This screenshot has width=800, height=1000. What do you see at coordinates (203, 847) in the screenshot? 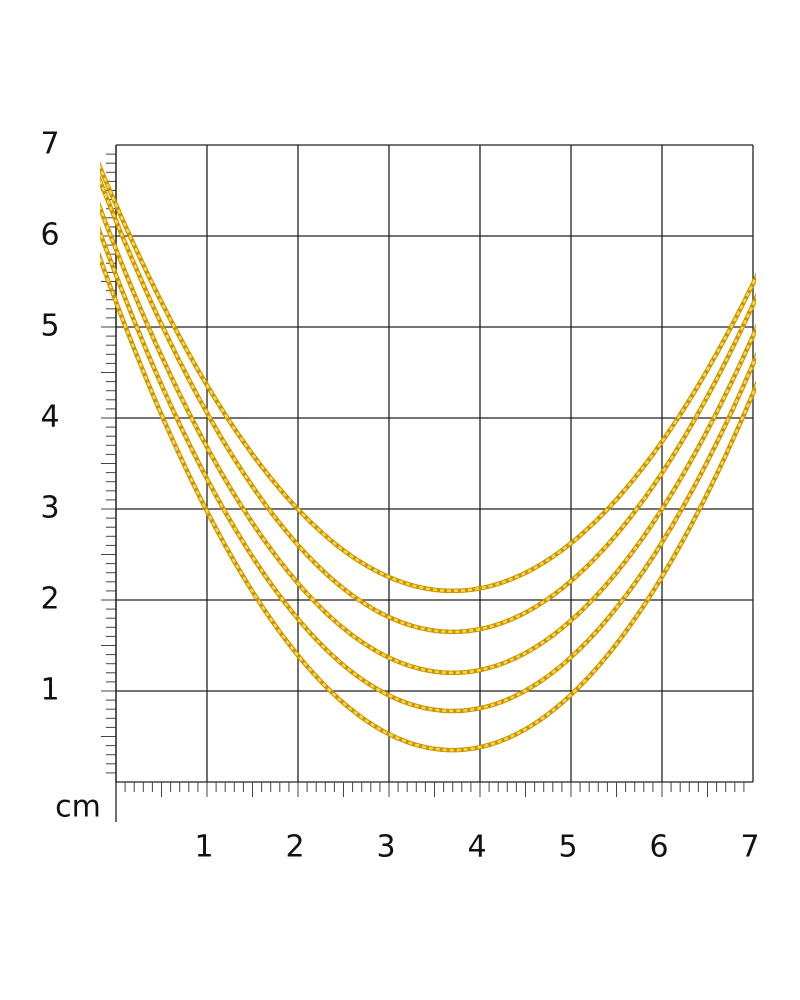
I see `x-label: 1` at bounding box center [203, 847].